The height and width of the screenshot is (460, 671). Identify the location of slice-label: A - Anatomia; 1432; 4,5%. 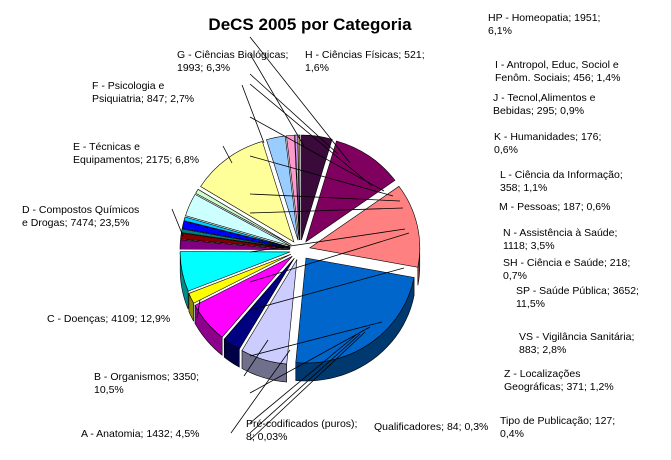
(140, 434).